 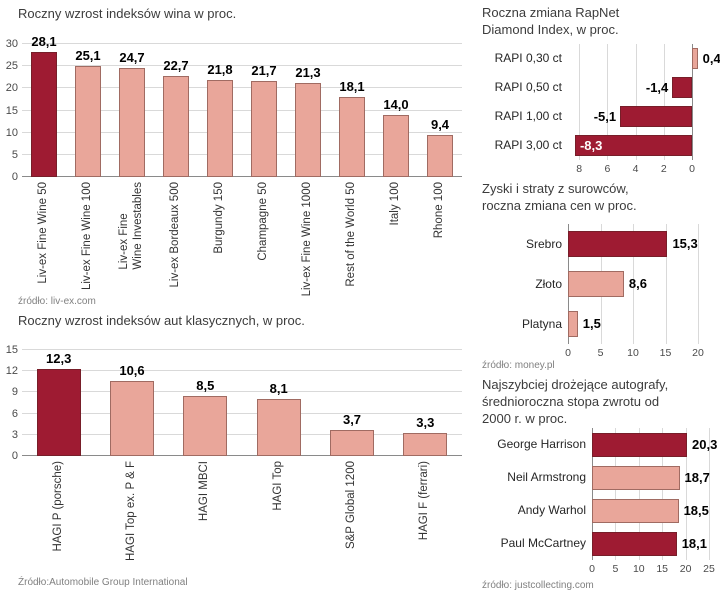 What do you see at coordinates (132, 57) in the screenshot?
I see `value-label: 24,7` at bounding box center [132, 57].